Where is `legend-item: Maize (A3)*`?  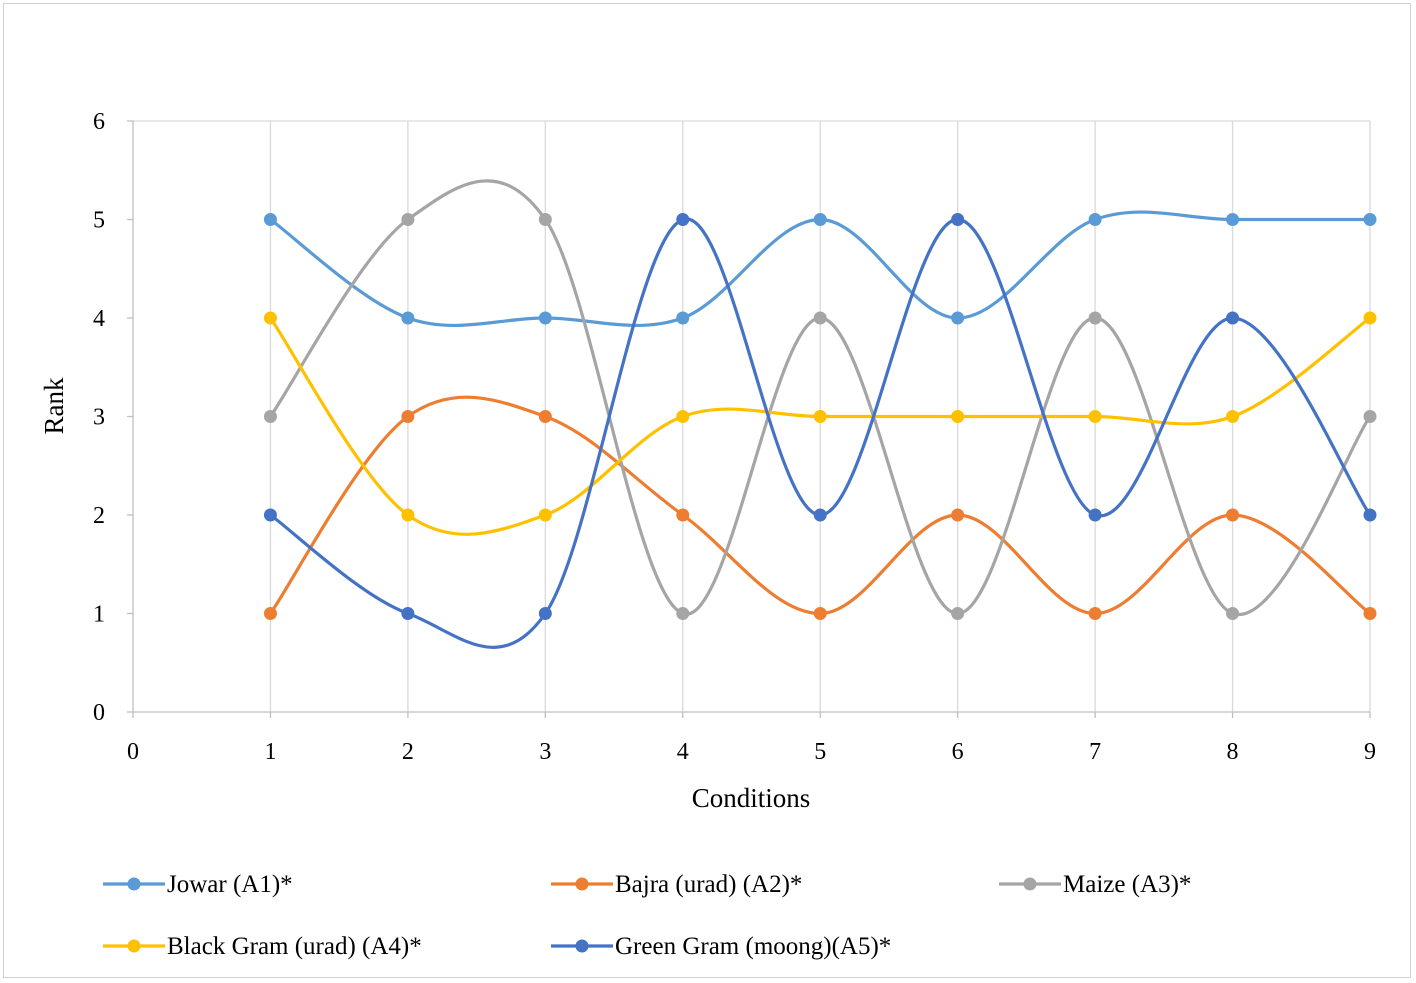 legend-item: Maize (A3)* is located at coordinates (1095, 884).